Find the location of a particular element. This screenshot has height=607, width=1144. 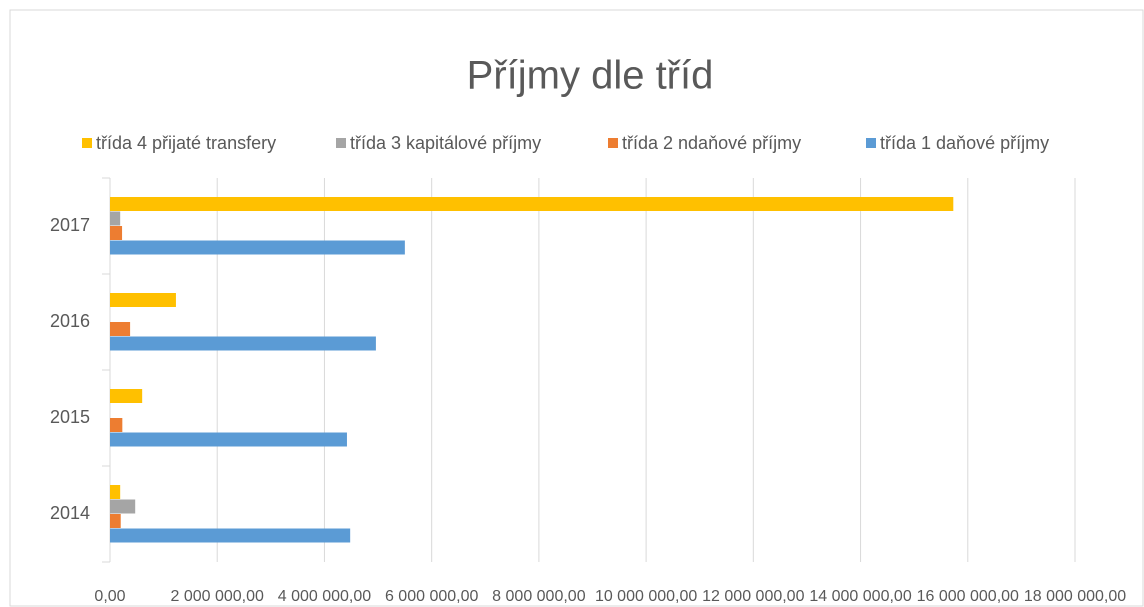

x-tick-label: 12 000 000,00 is located at coordinates (753, 596).